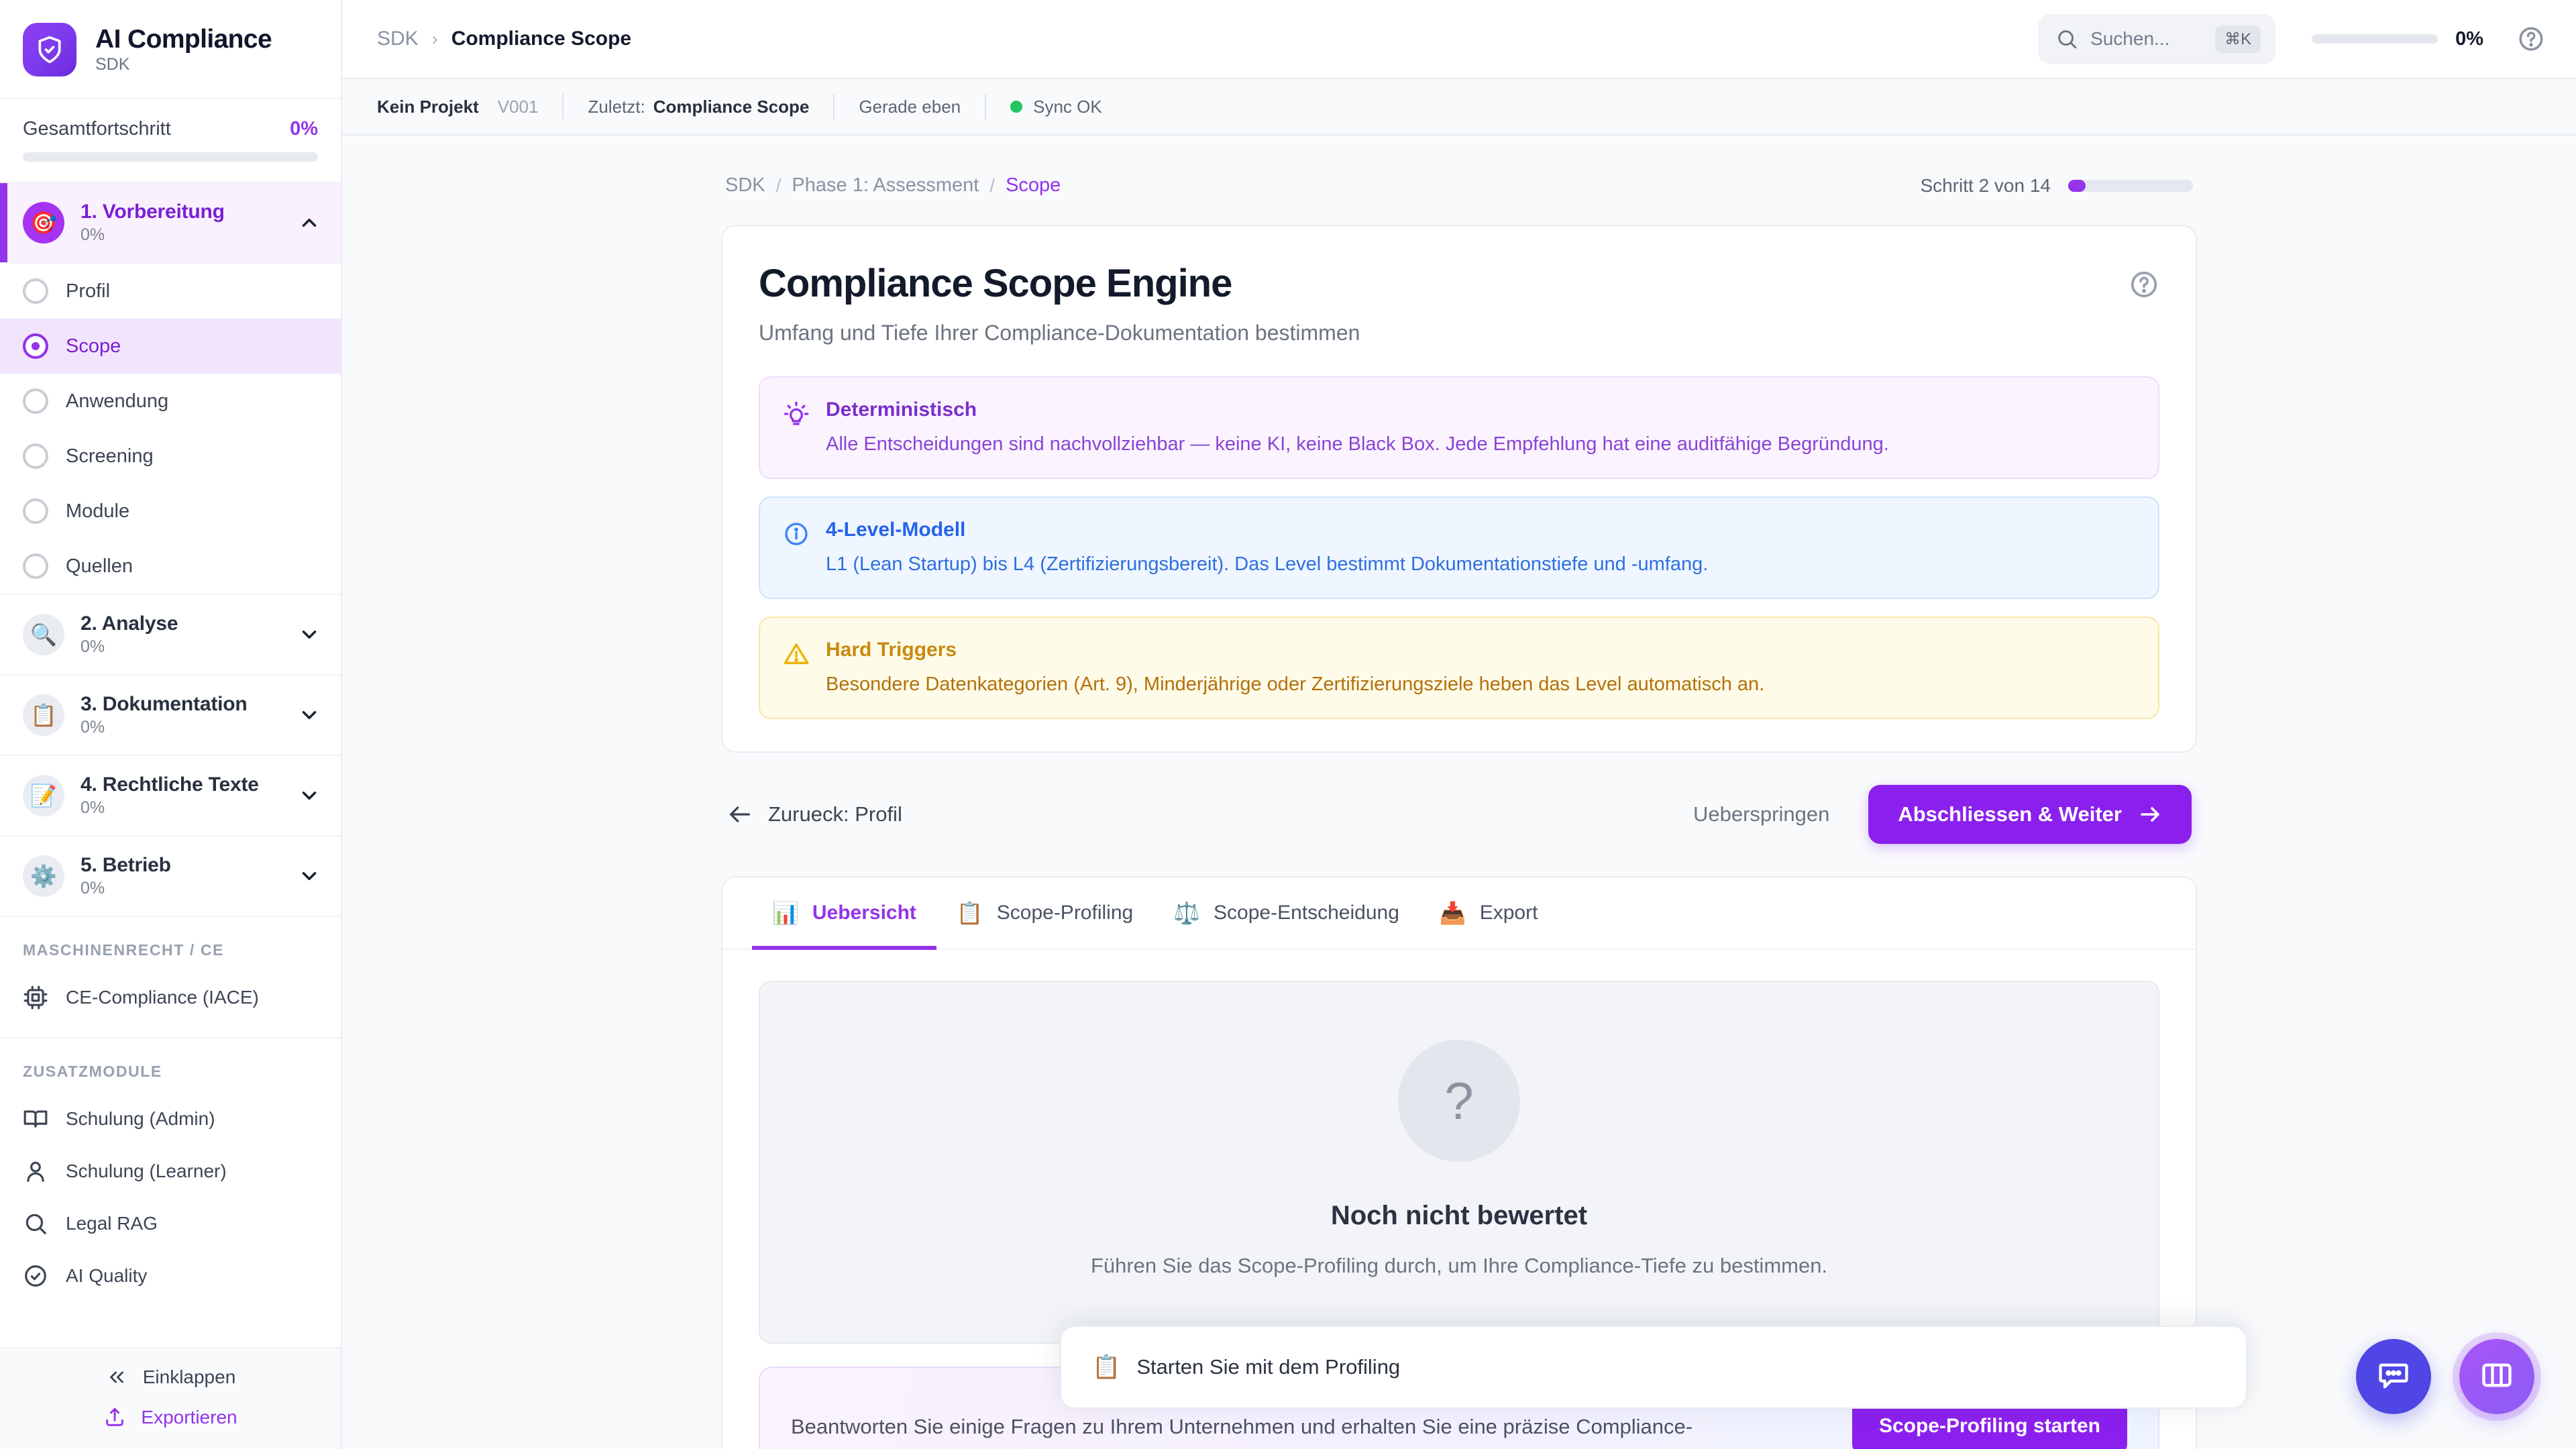 The width and height of the screenshot is (2576, 1449). Describe the element at coordinates (183, 39) in the screenshot. I see `app-title: AI Compliance` at that location.